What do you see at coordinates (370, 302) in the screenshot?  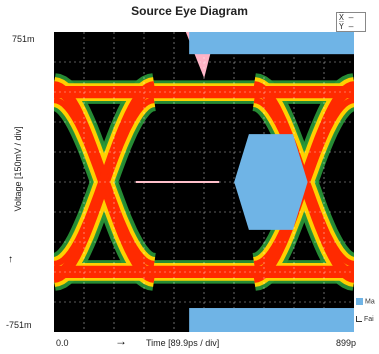 I see `legend-mask-label: Ma` at bounding box center [370, 302].